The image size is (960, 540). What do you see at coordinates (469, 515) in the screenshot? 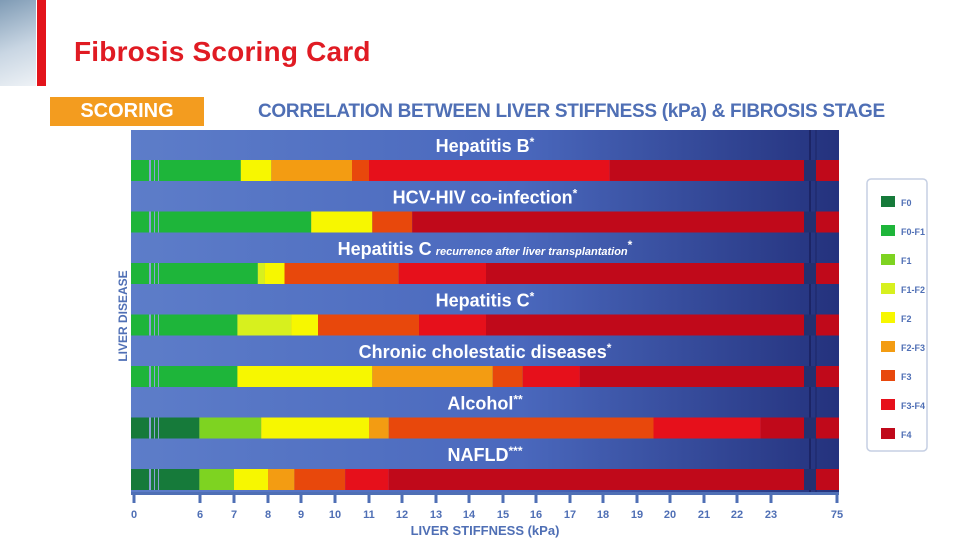
I see `x-tick-label: 14` at bounding box center [469, 515].